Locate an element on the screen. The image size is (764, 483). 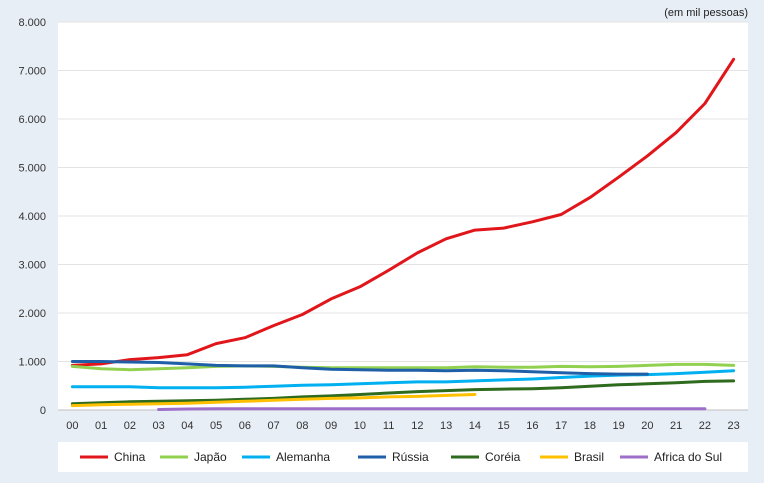
series-line-coréia is located at coordinates (403, 392).